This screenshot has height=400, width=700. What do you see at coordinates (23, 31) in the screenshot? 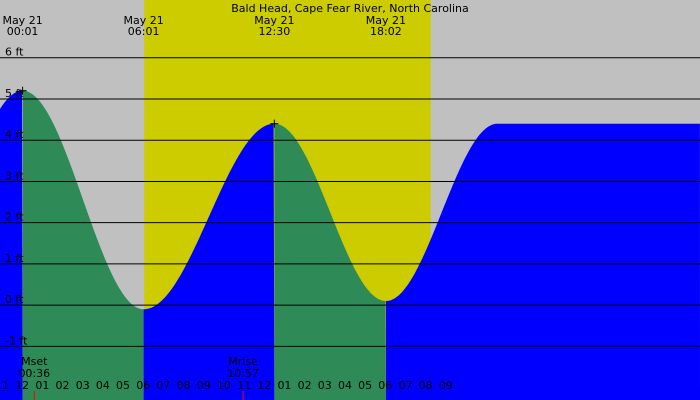
I see `extreme-time-label: 00:01` at bounding box center [23, 31].